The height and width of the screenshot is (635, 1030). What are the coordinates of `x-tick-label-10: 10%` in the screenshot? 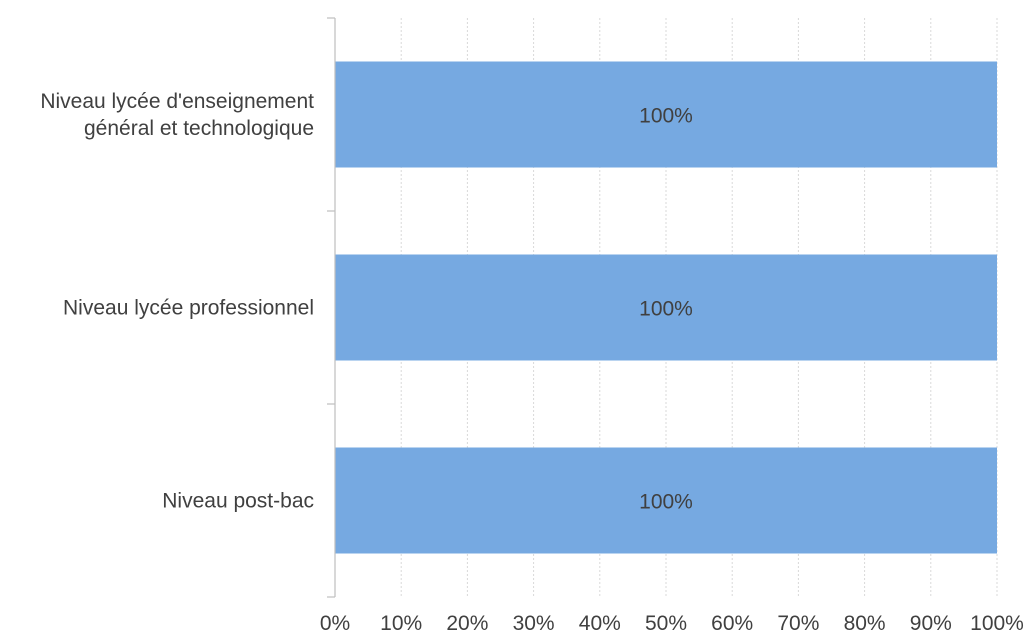 It's located at (401, 623).